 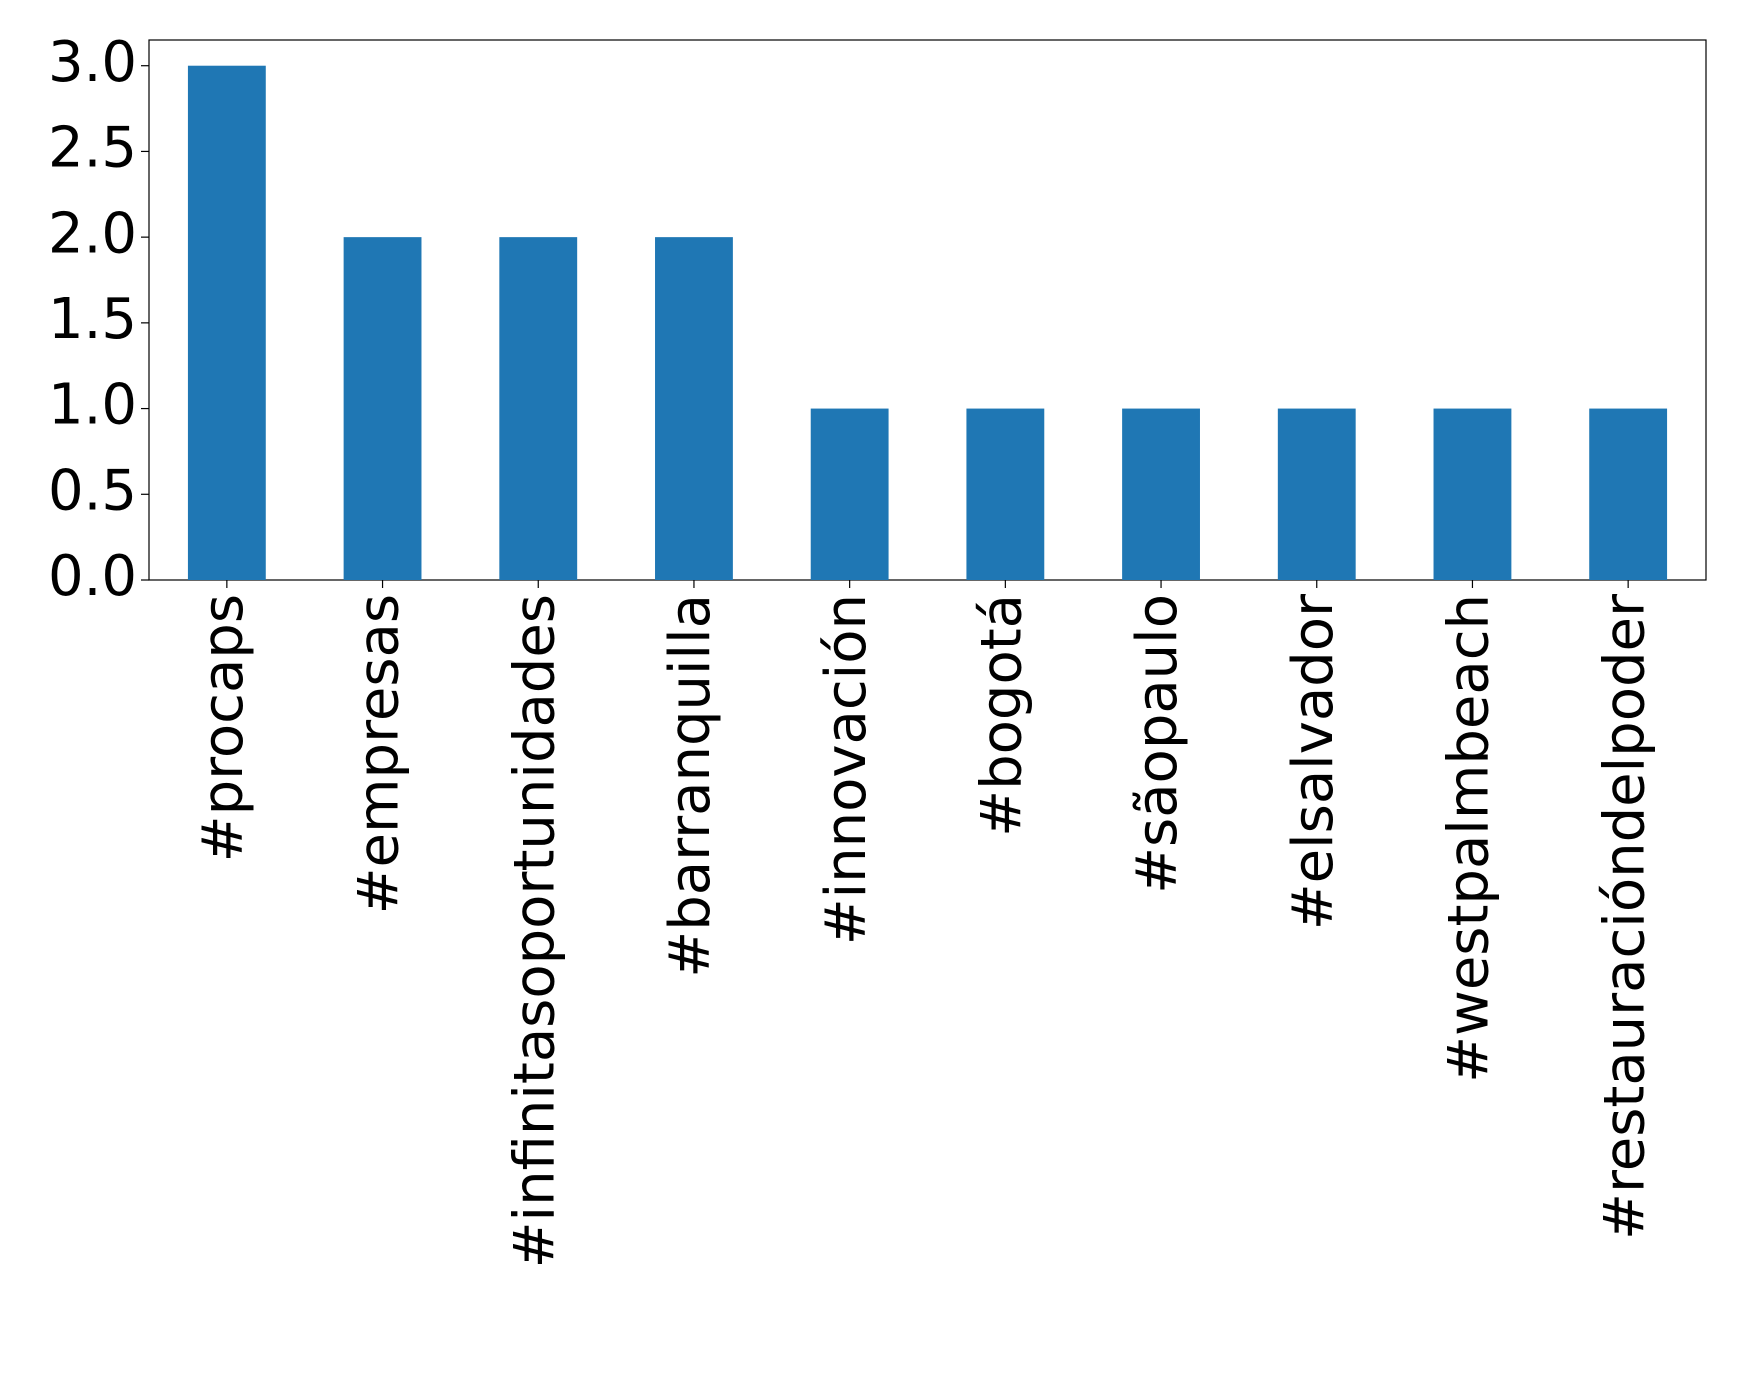 I want to click on y-tick-label: 0.0, so click(x=92, y=576).